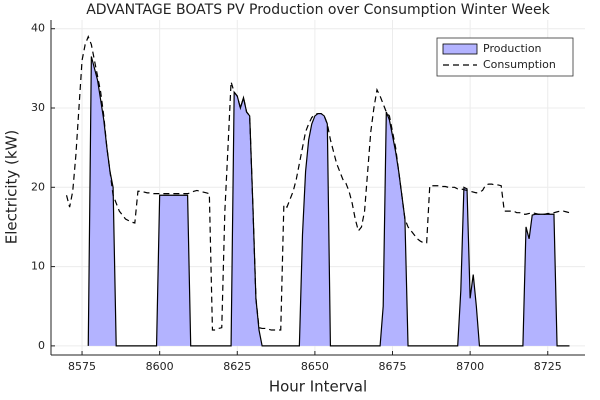 This screenshot has height=400, width=600. What do you see at coordinates (460, 49) in the screenshot?
I see `legend-swatch` at bounding box center [460, 49].